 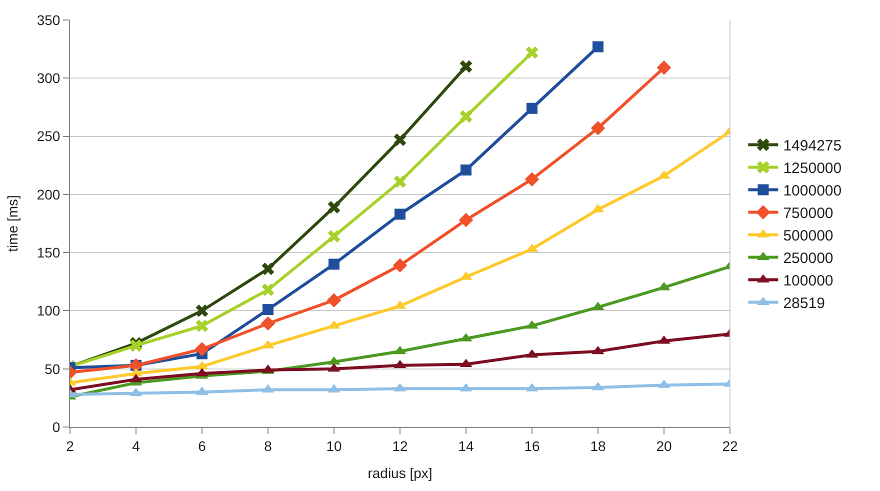 What do you see at coordinates (202, 446) in the screenshot?
I see `x-tick-label: 6` at bounding box center [202, 446].